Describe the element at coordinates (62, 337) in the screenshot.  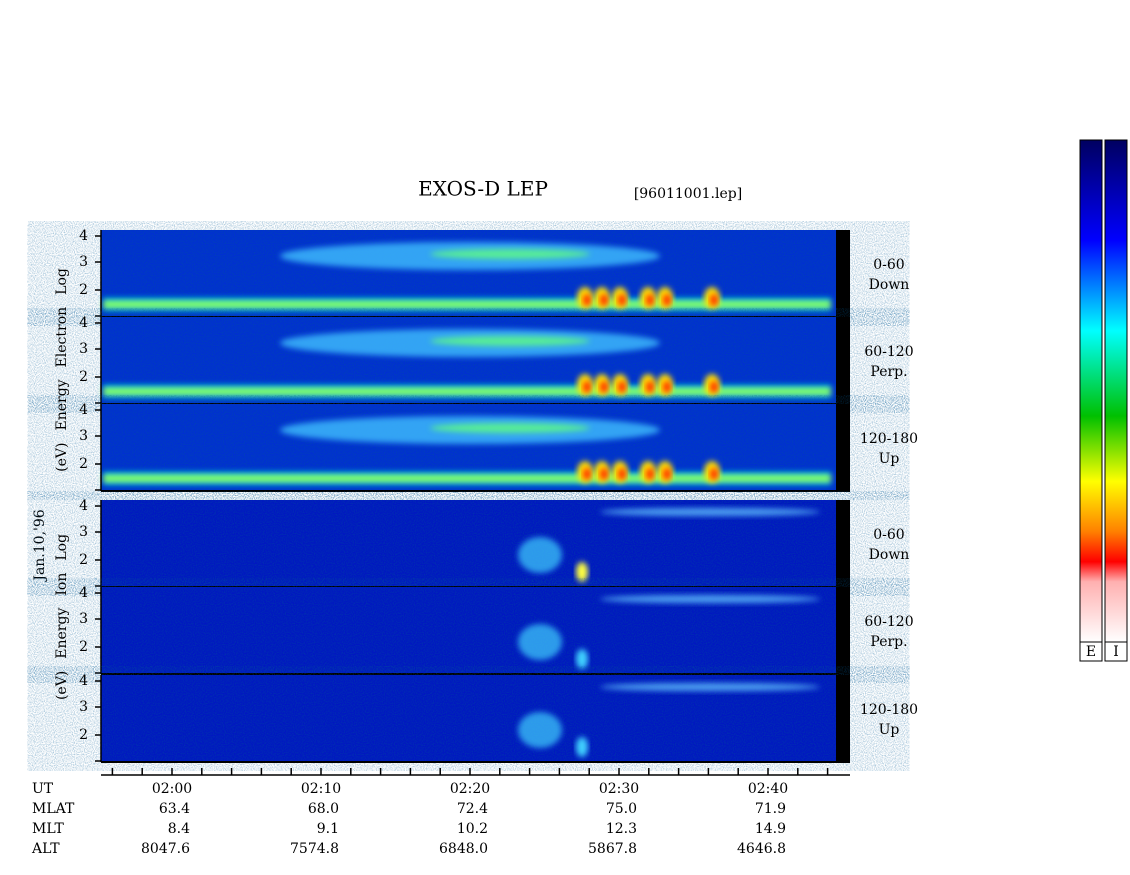
I see `y-axis-label-word: Electron` at that location.